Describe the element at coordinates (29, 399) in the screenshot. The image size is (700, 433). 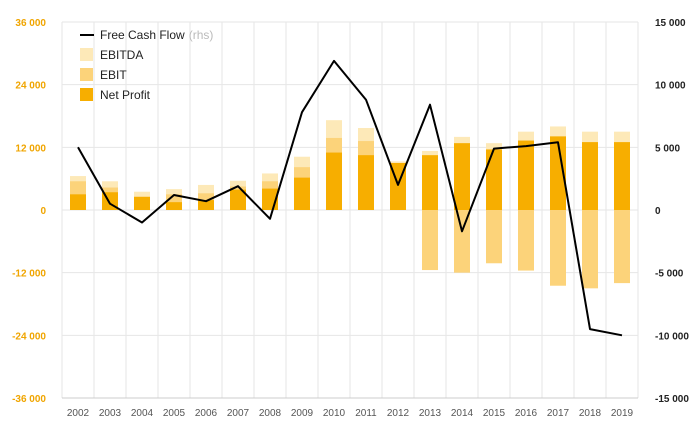
I see `left-tick-label: -36 000` at that location.